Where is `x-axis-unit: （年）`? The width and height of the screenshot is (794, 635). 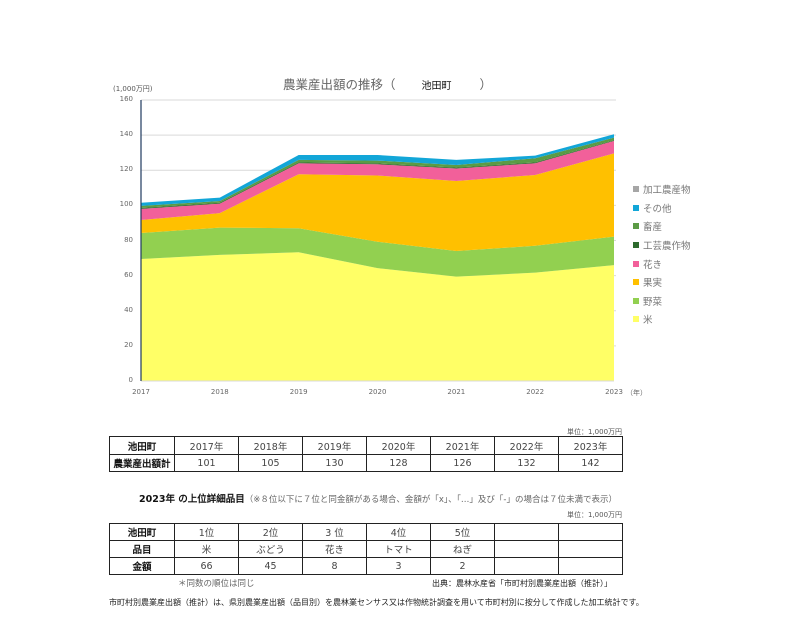
x-axis-unit: （年） is located at coordinates (636, 393).